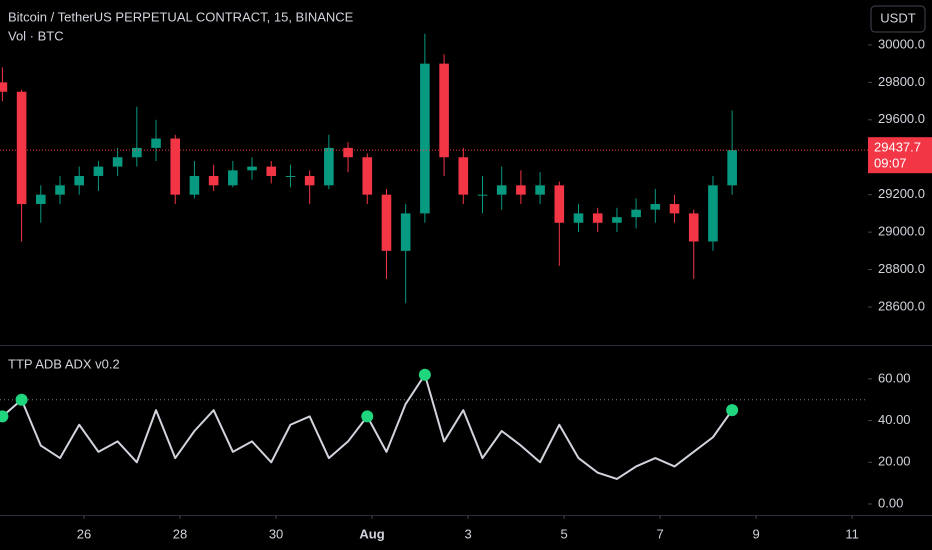 The height and width of the screenshot is (550, 932). Describe the element at coordinates (660, 533) in the screenshot. I see `x-tick-label: 7` at that location.